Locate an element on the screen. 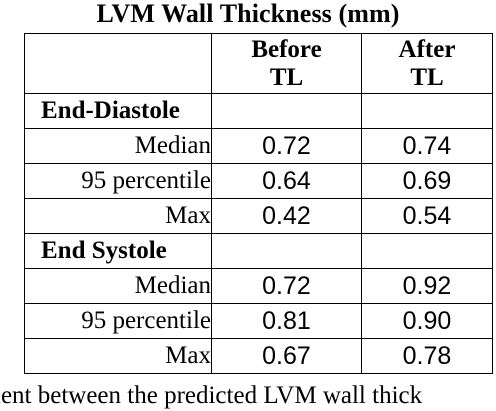 This screenshot has width=496, height=411. table-row: Max 0.67 0.78 is located at coordinates (258, 356).